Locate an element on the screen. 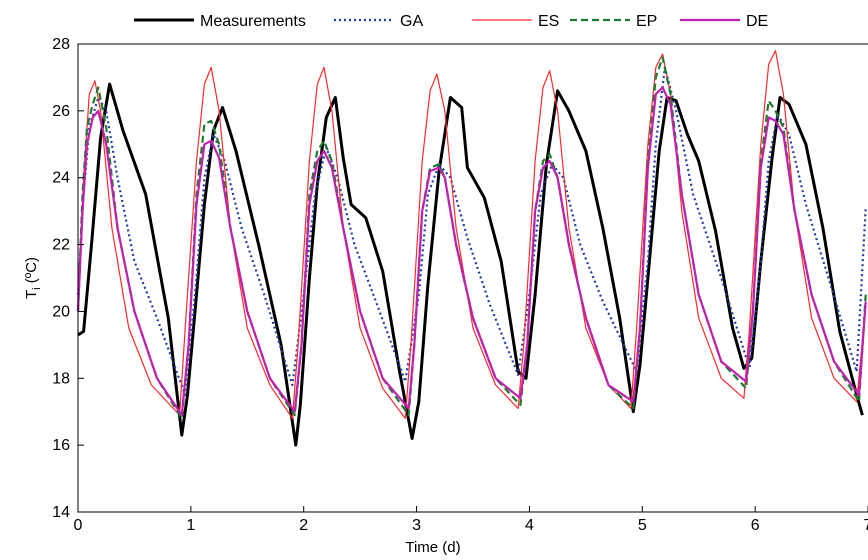 This screenshot has width=868, height=560. x-tick-label: 6 is located at coordinates (755, 525).